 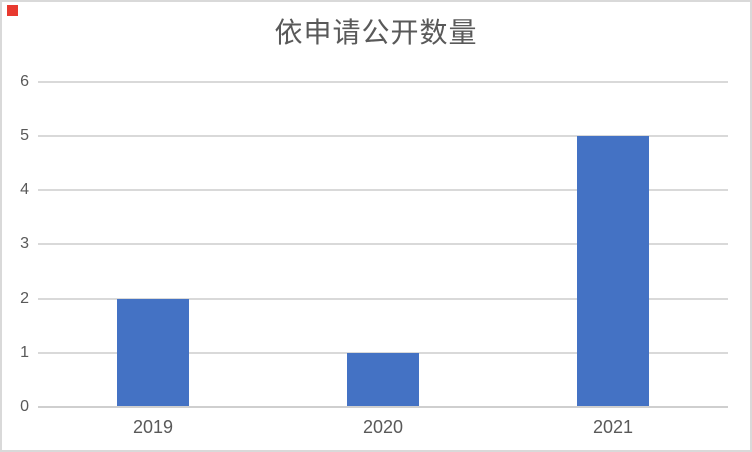 I want to click on chart-title: 依申请公开数量, so click(x=376, y=32).